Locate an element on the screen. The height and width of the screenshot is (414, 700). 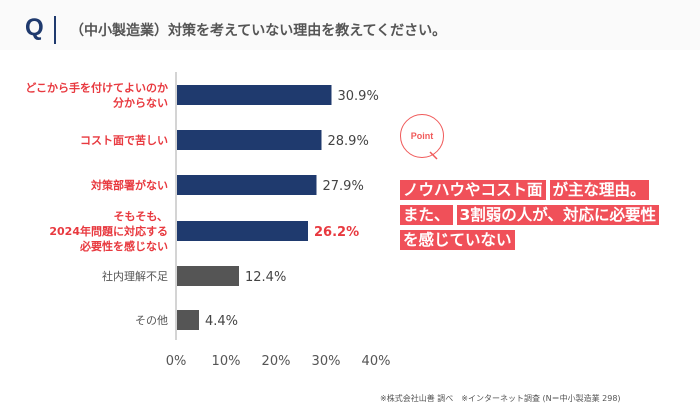
value-label: 27.9% is located at coordinates (343, 186).